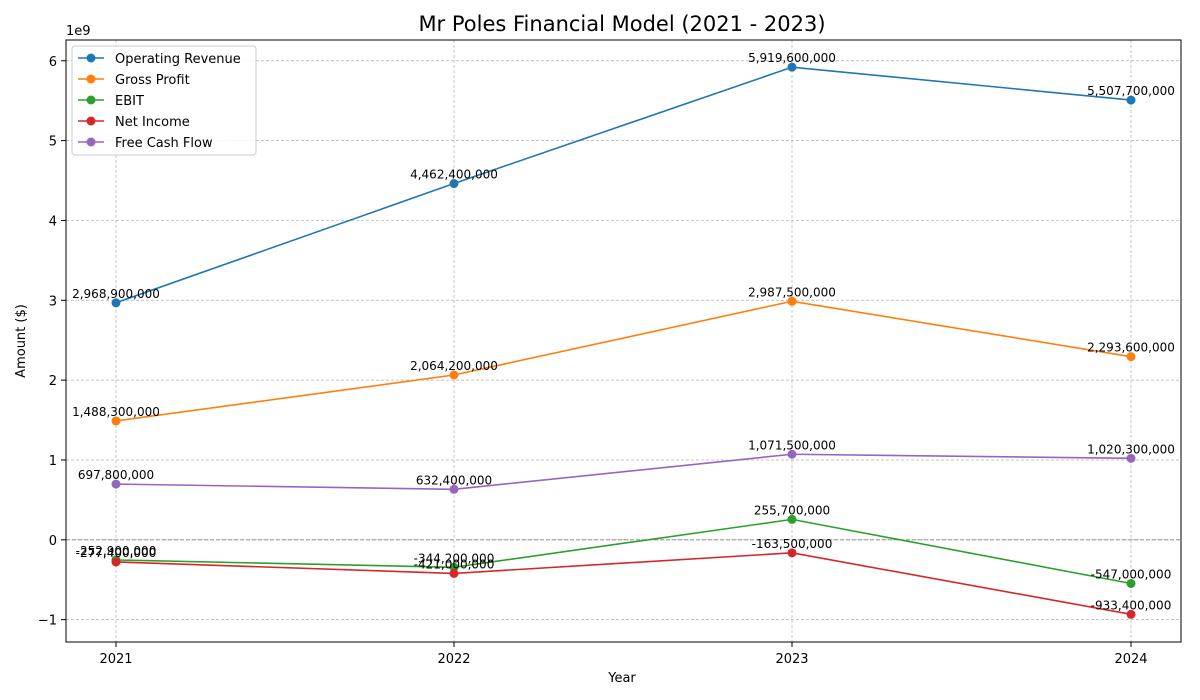 This screenshot has height=700, width=1200. What do you see at coordinates (454, 564) in the screenshot?
I see `data-label: -421,000,000` at bounding box center [454, 564].